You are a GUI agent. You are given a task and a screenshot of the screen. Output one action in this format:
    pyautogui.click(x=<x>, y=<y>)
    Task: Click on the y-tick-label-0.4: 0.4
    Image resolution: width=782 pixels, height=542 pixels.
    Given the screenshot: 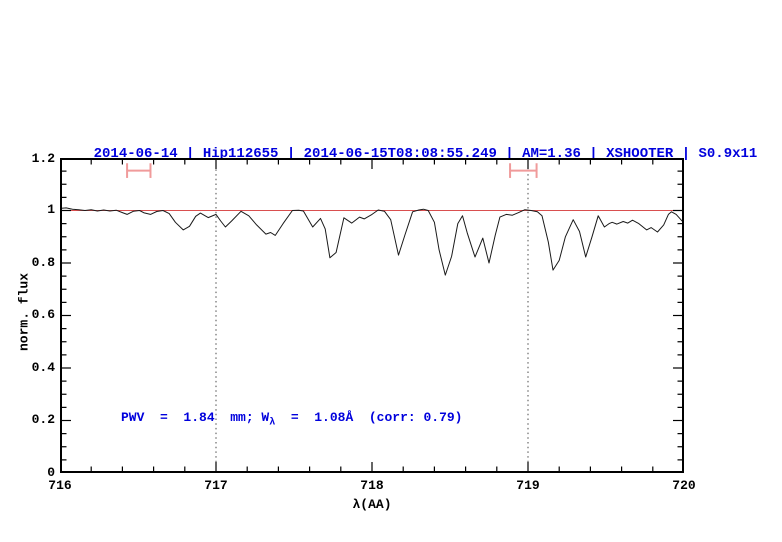 What is the action you would take?
    pyautogui.click(x=43, y=367)
    